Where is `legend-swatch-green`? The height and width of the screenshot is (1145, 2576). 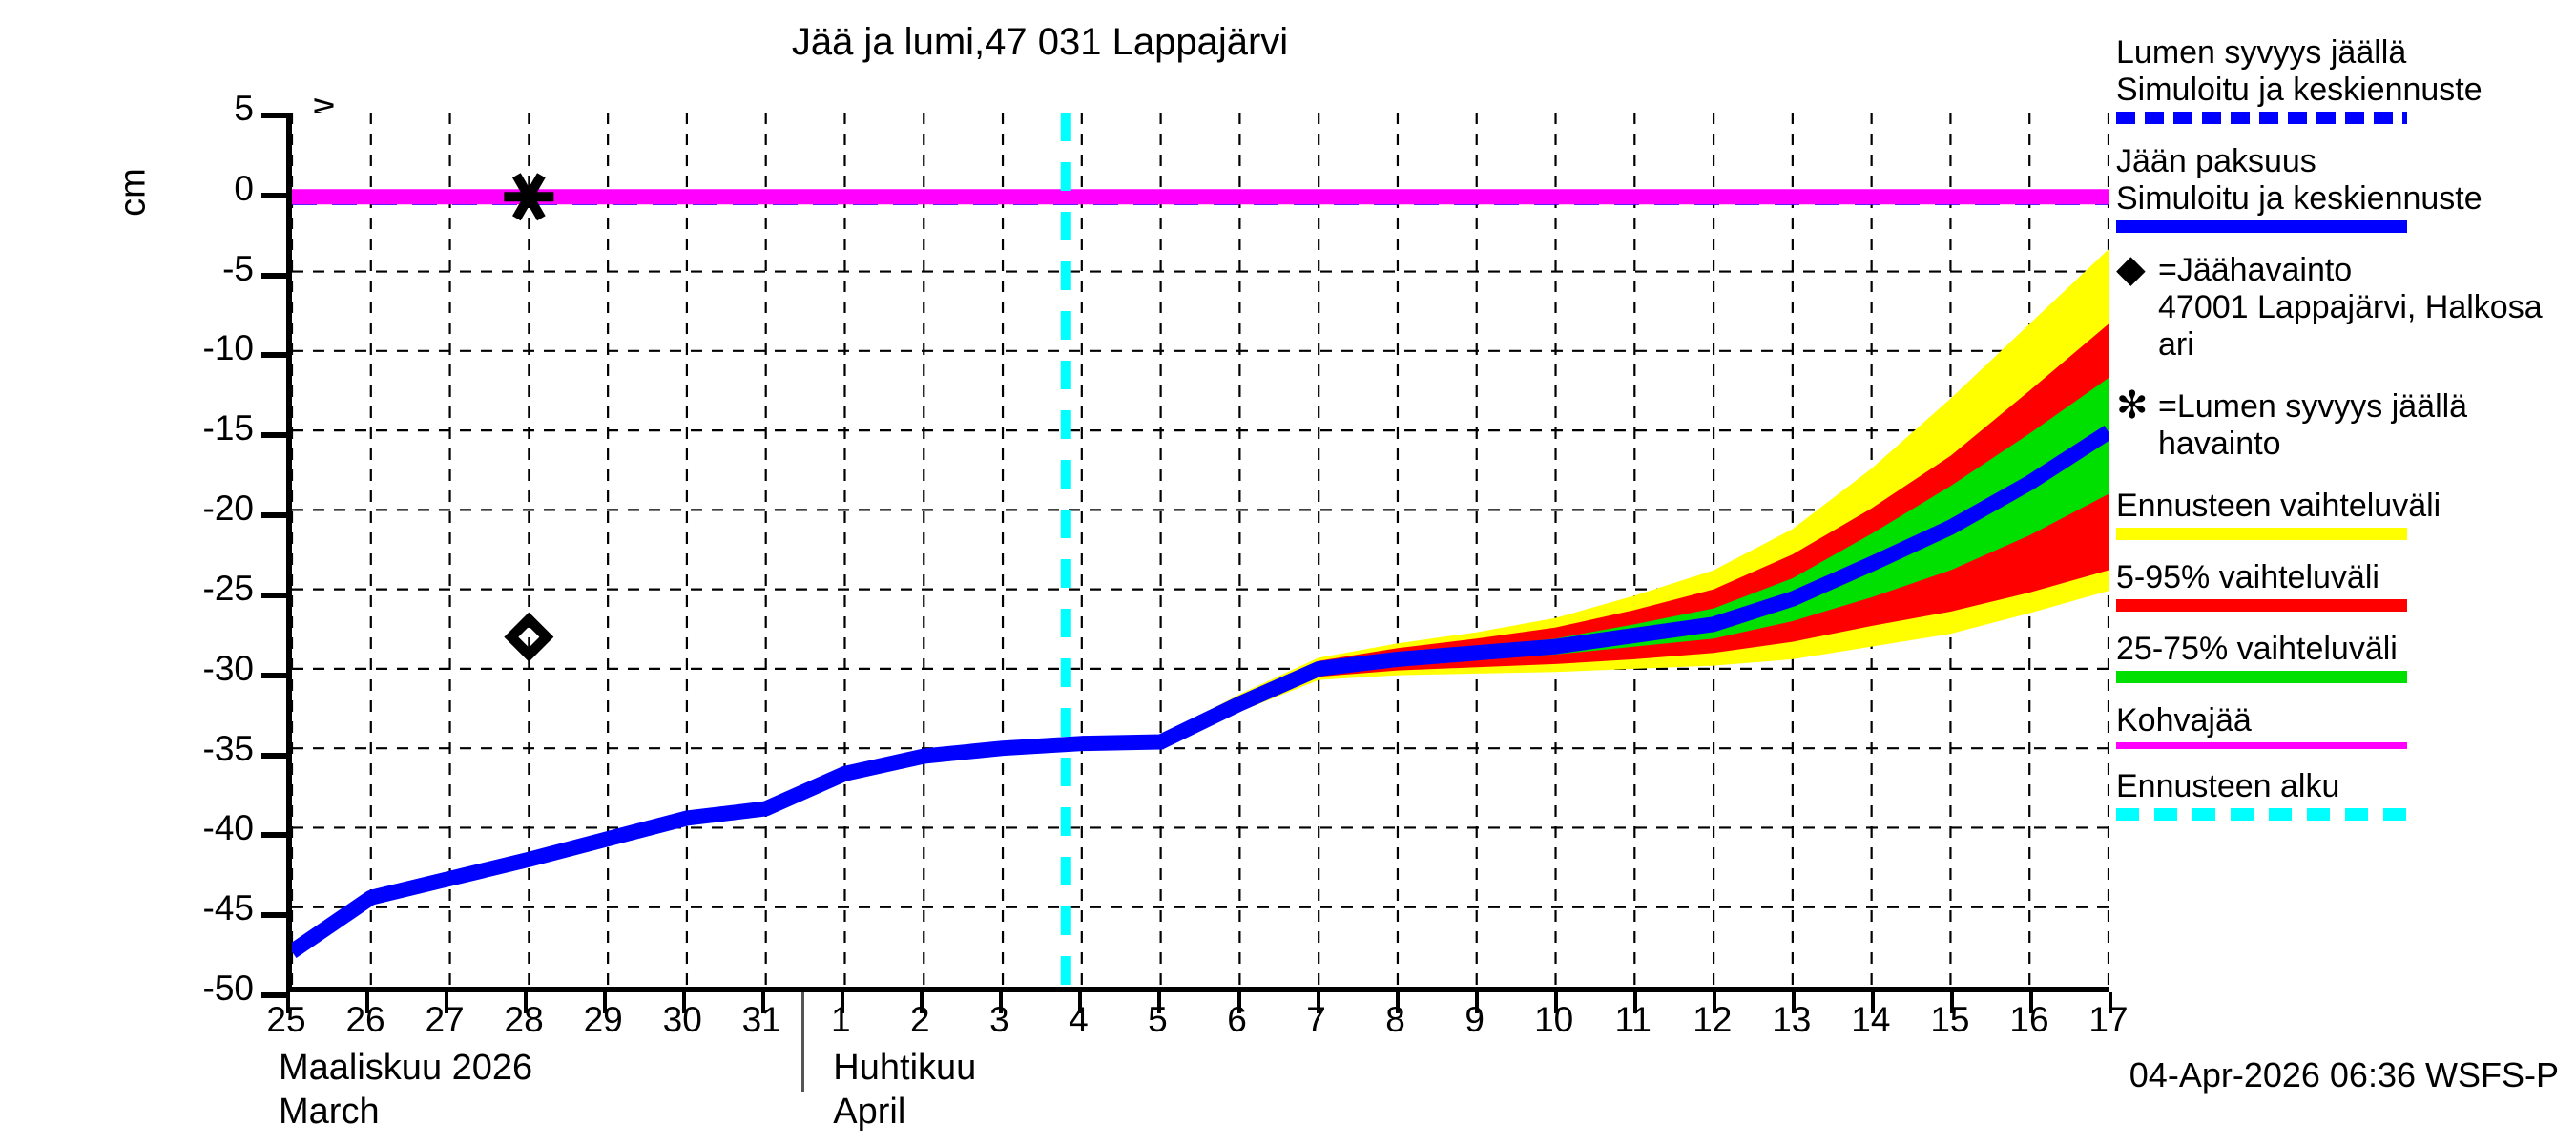
legend-swatch-green is located at coordinates (2261, 677).